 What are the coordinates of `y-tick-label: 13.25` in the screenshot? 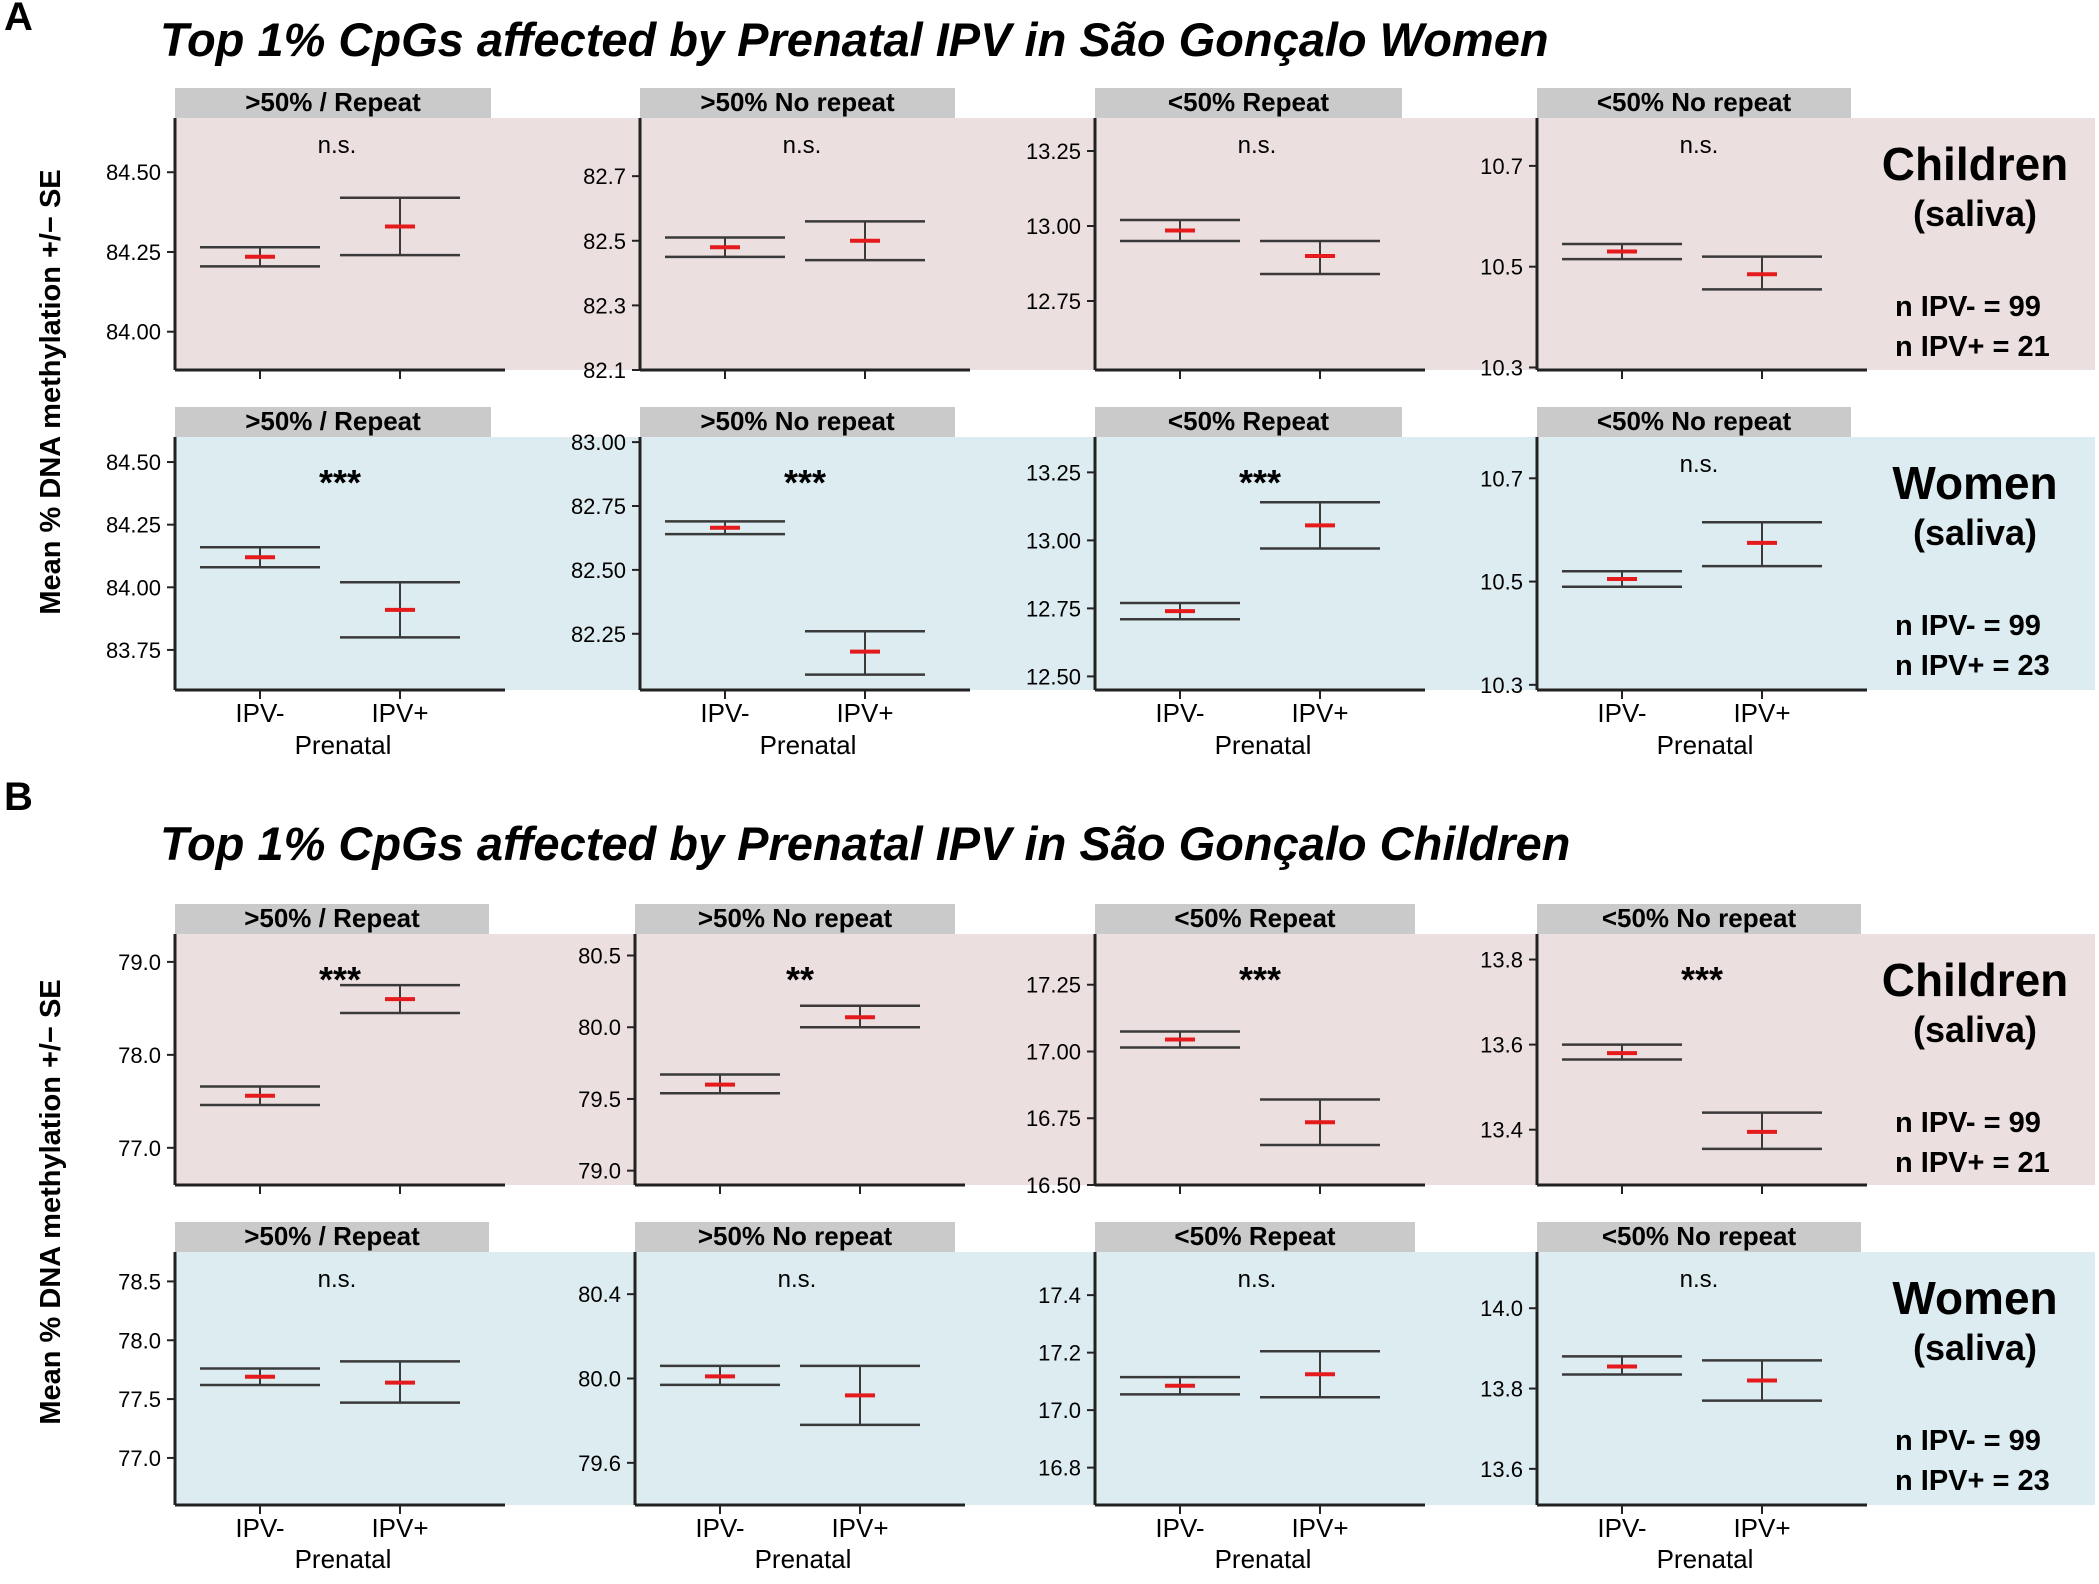 It's located at (1053, 151).